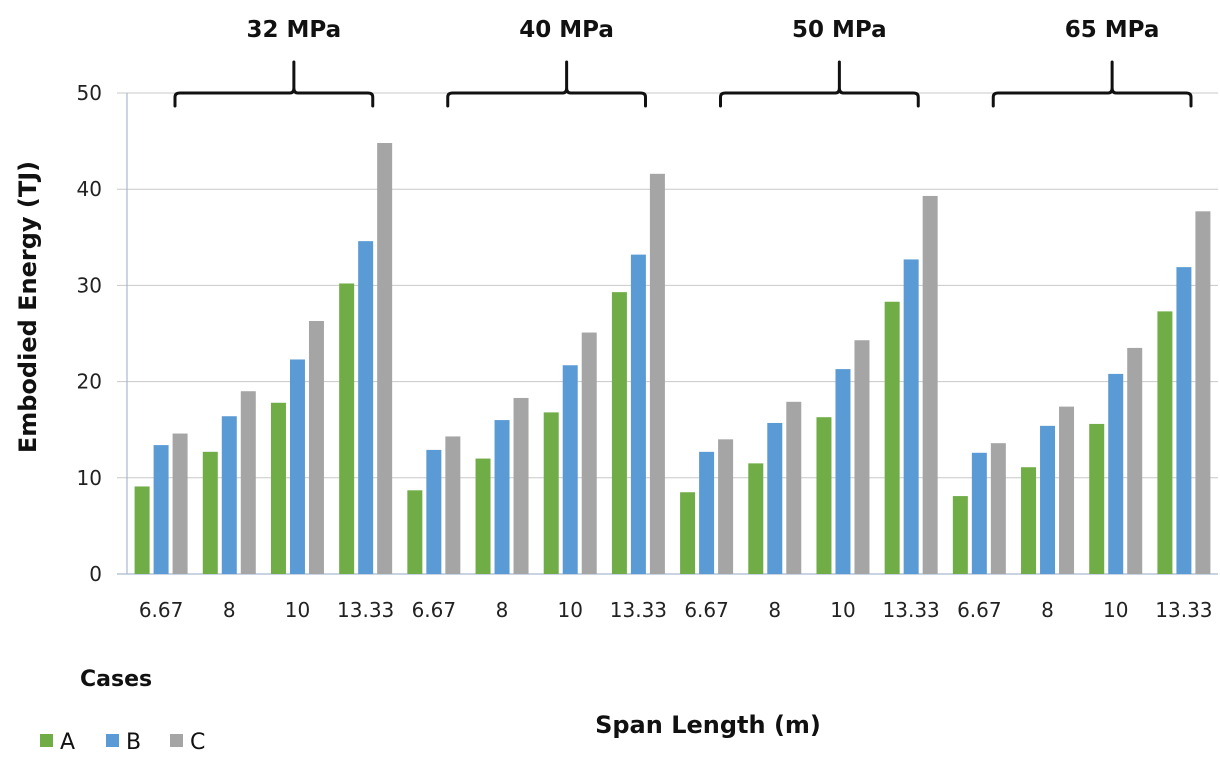 The image size is (1220, 759). Describe the element at coordinates (95, 574) in the screenshot. I see `y-tick-label: 0` at that location.